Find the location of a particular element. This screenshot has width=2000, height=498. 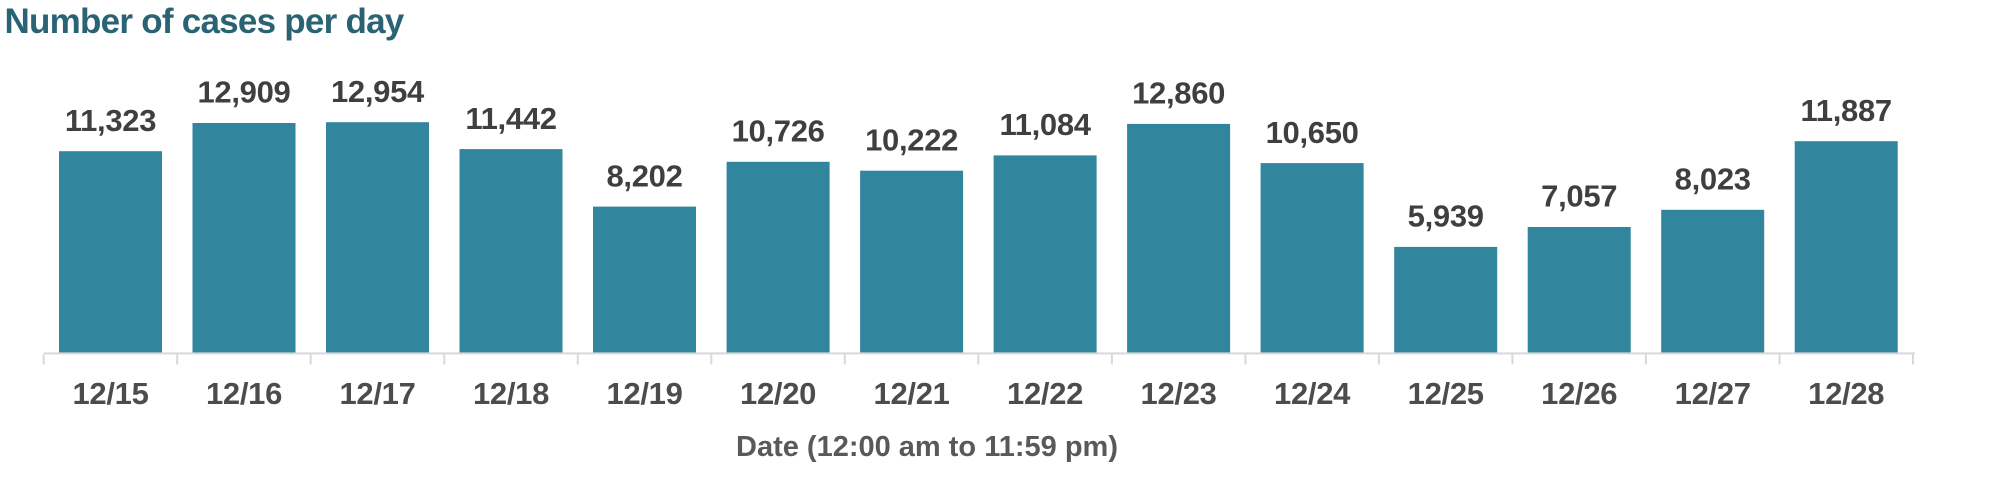

svg-text: 12,860 is located at coordinates (1178, 93).